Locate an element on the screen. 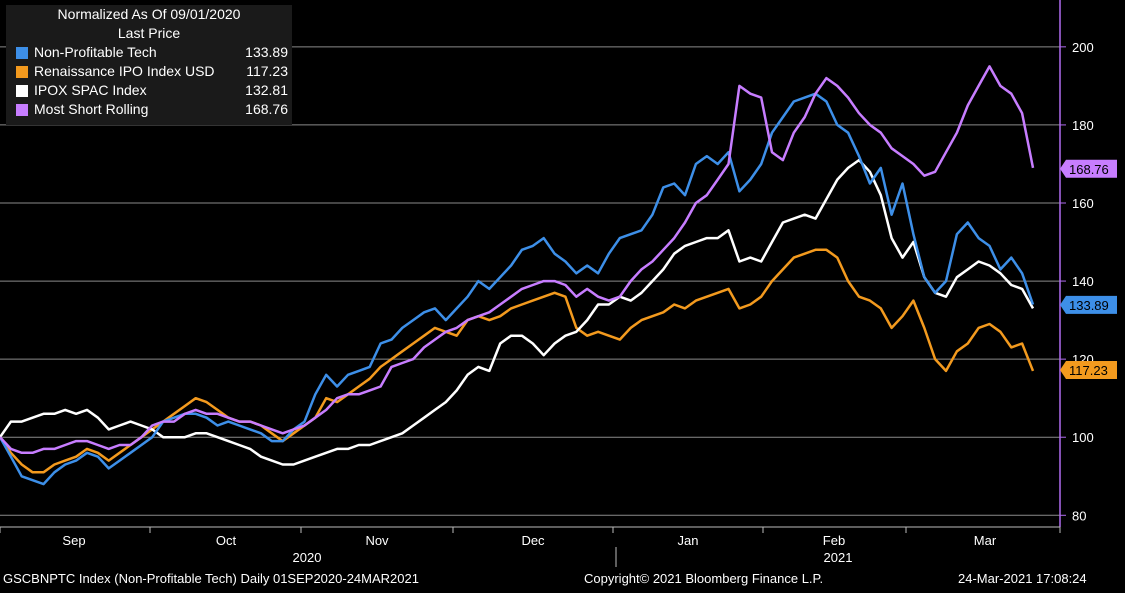  legend-item-label: Renaissance IPO Index USD is located at coordinates (124, 71).